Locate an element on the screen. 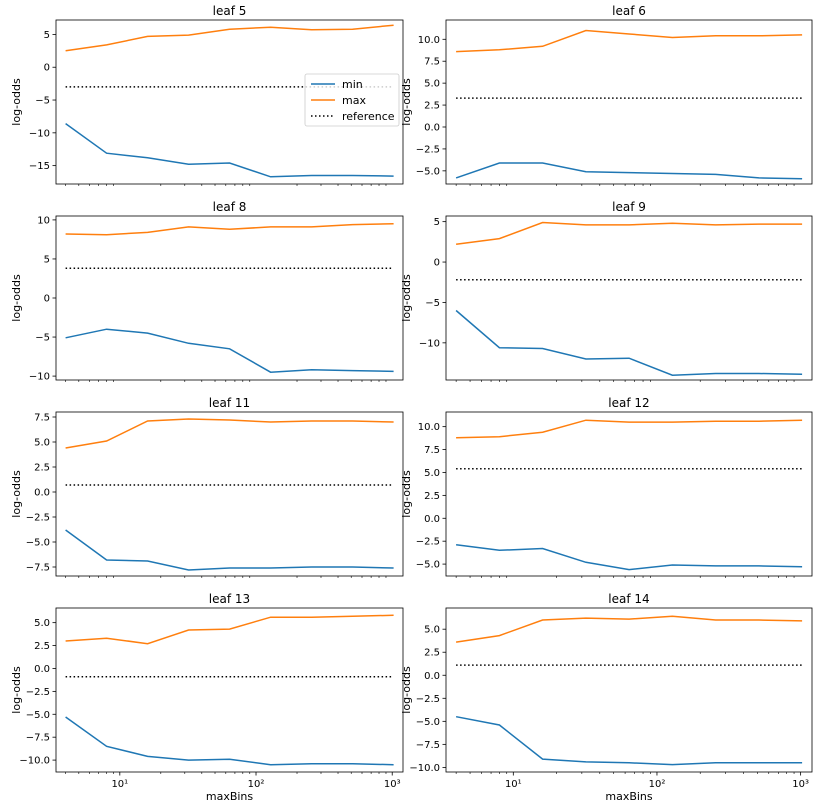  subplot-title: leaf 5 is located at coordinates (230, 11).